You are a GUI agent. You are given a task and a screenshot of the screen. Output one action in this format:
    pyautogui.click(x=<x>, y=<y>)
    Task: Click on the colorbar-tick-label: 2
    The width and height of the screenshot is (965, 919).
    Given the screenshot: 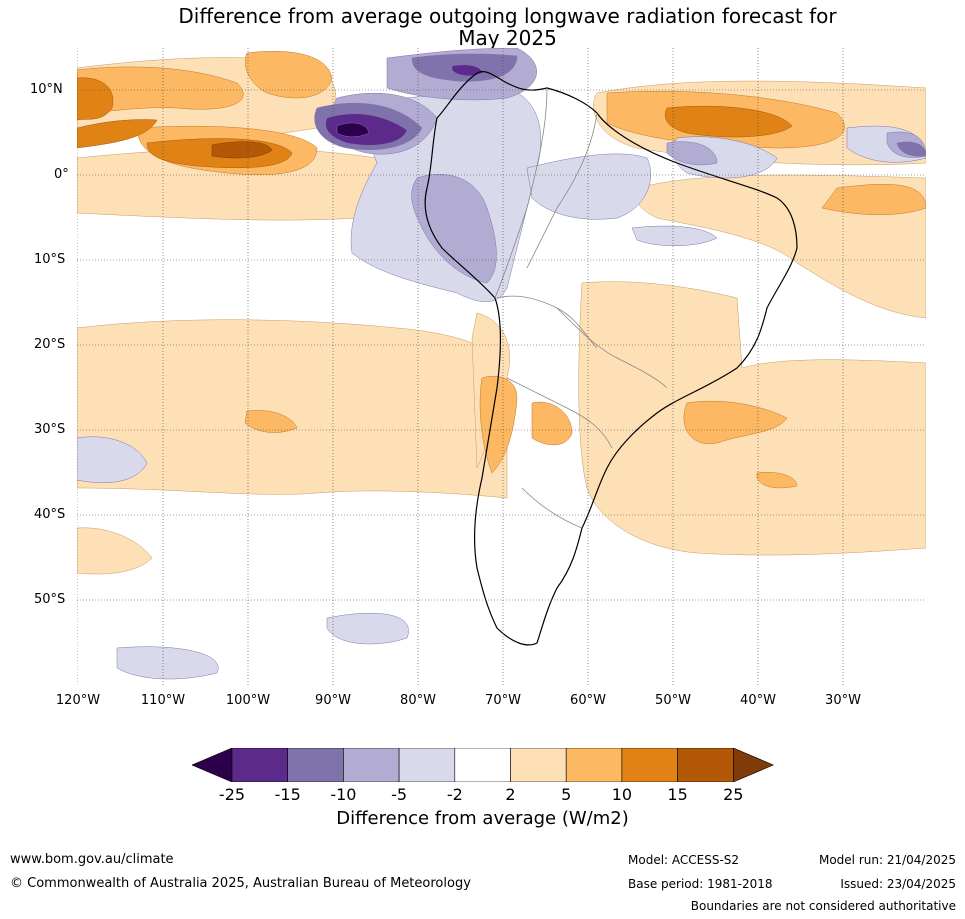 What is the action you would take?
    pyautogui.click(x=510, y=794)
    